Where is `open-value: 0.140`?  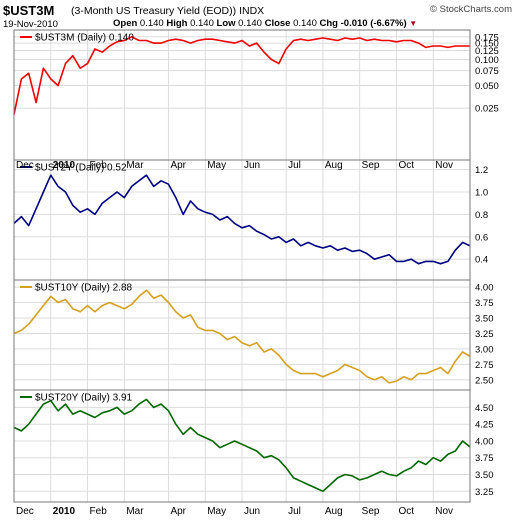
open-value: 0.140 is located at coordinates (151, 23).